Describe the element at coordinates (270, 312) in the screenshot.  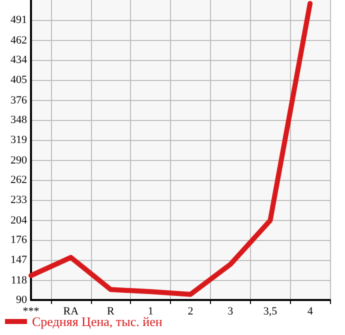
I see `x-tick-label: 3,5` at that location.